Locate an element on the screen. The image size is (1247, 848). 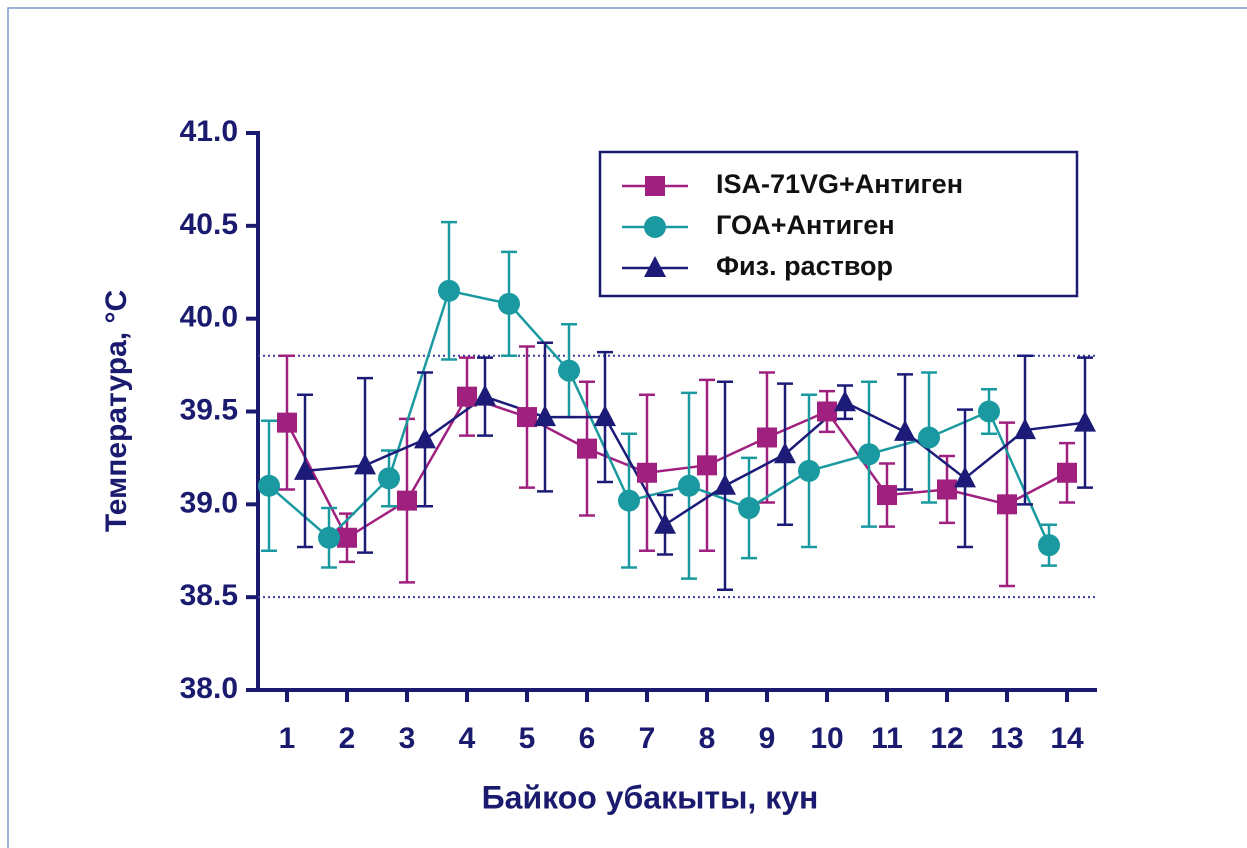
x-tick-label: 1 is located at coordinates (287, 738).